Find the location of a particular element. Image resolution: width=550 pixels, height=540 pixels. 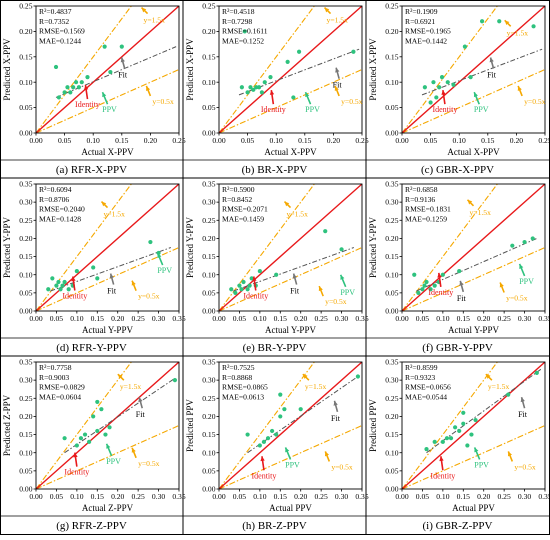

ppv-label: PPV is located at coordinates (481, 464).